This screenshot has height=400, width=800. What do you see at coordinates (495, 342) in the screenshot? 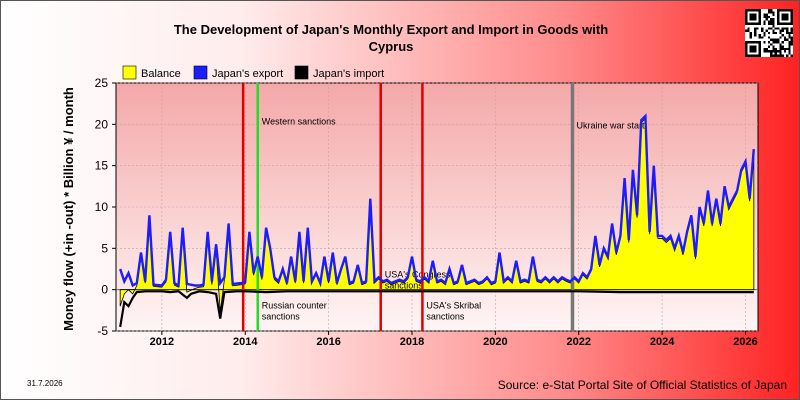
I see `x-tick-label: 2020` at bounding box center [495, 342].